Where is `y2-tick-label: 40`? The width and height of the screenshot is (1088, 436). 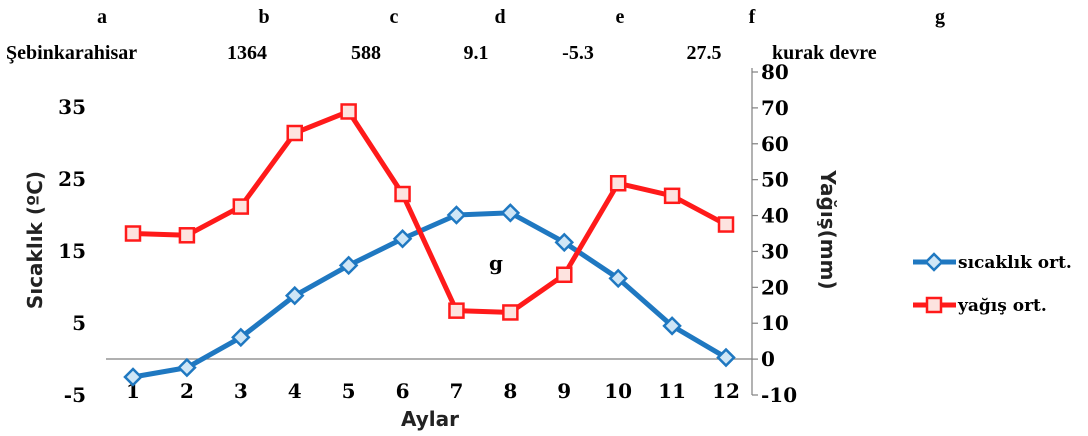 y2-tick-label: 40 is located at coordinates (775, 216).